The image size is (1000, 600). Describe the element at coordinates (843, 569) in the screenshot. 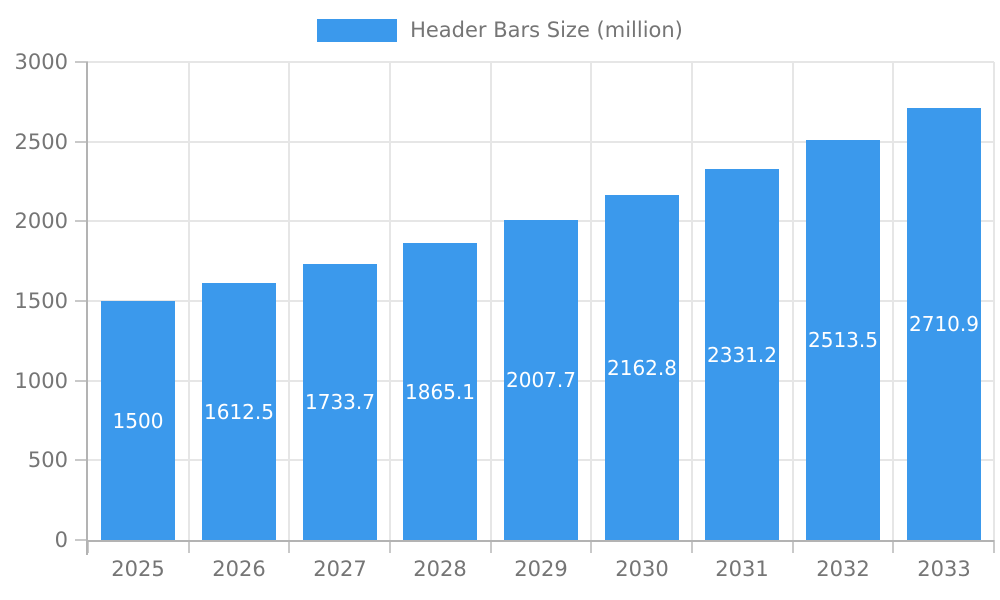

I see `x-tick-label-2032: 2032` at that location.